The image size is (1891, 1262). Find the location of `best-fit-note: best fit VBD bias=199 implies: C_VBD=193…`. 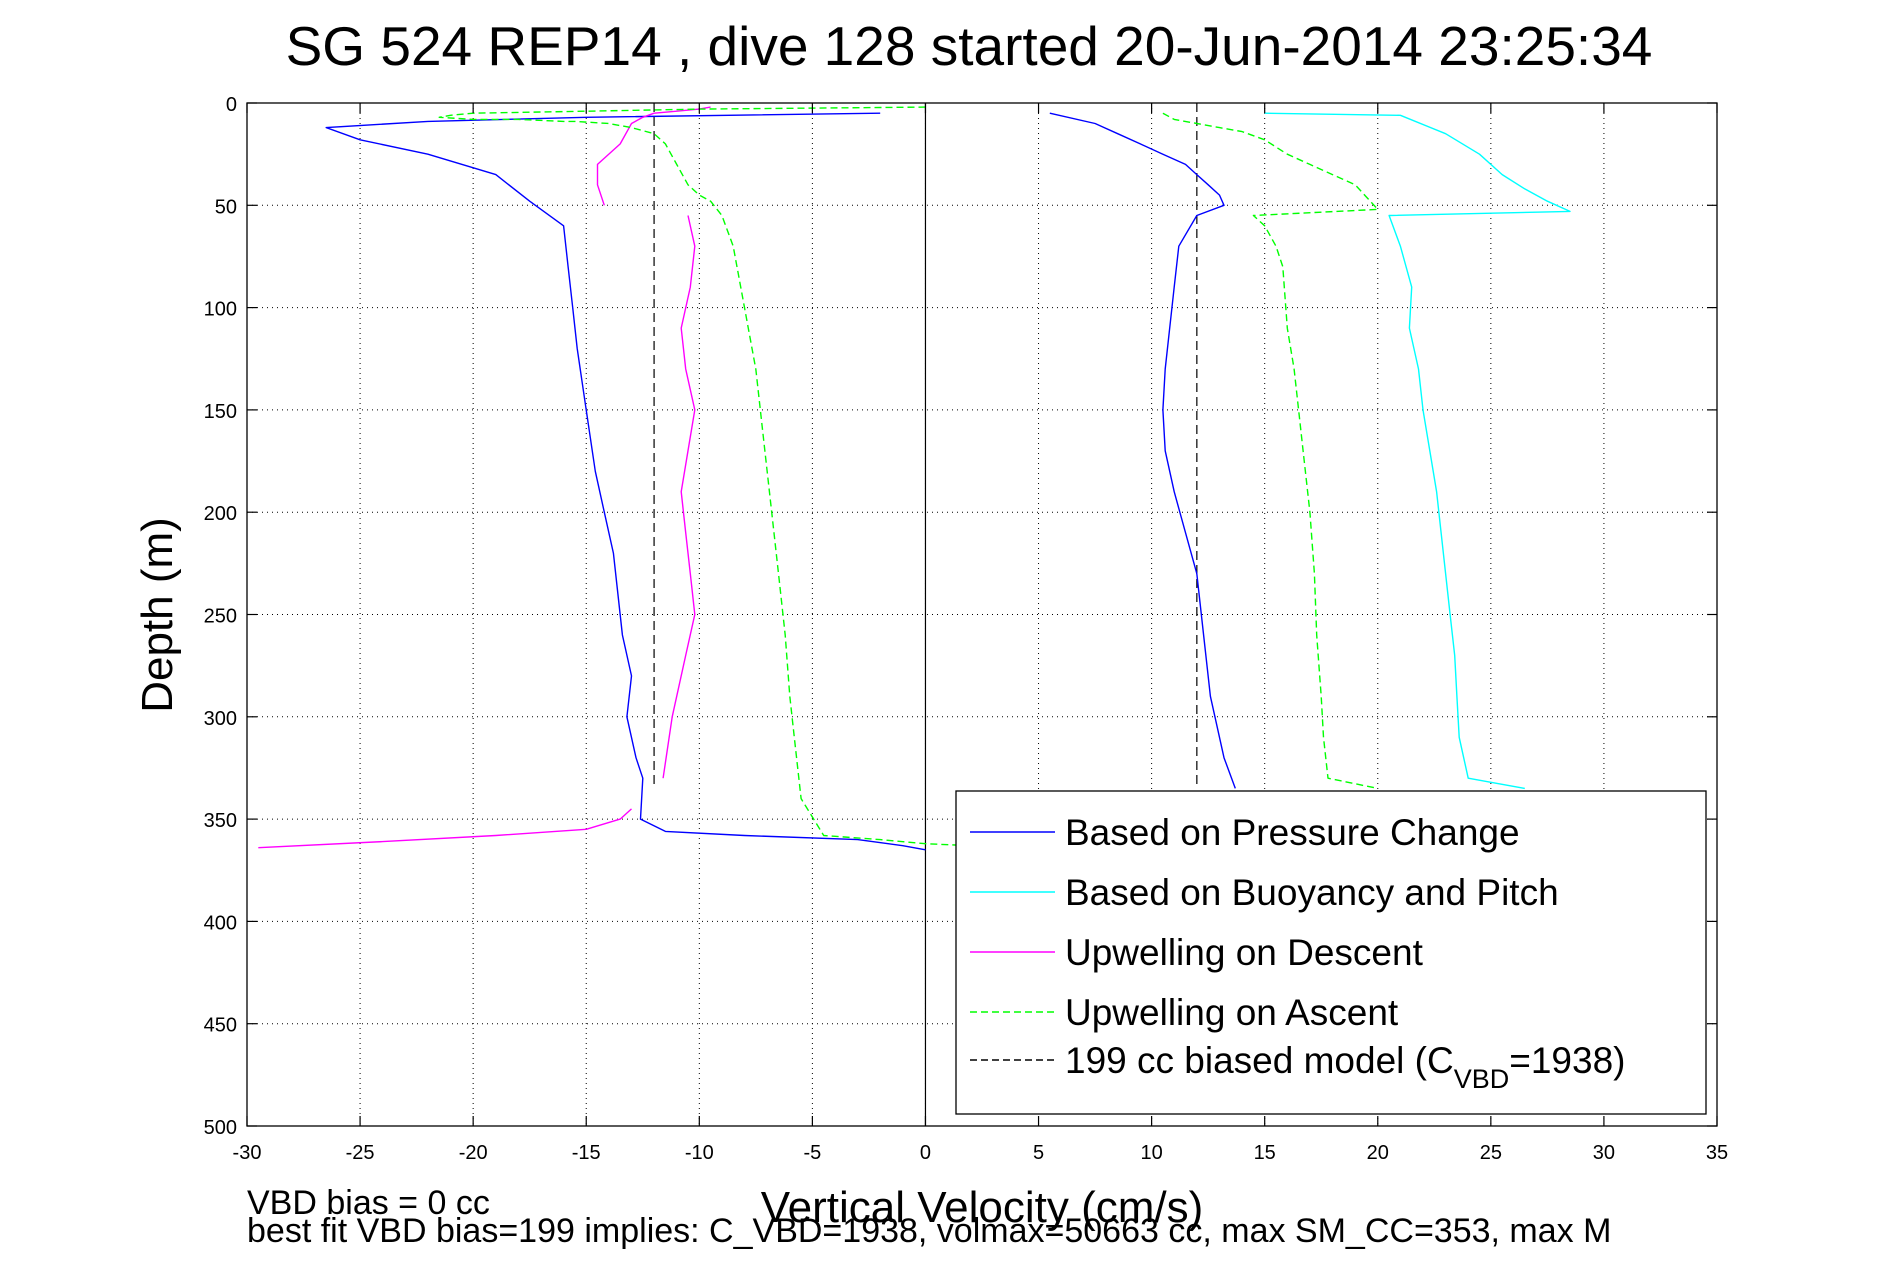

best-fit-note: best fit VBD bias=199 implies: C_VBD=193… is located at coordinates (929, 1231).